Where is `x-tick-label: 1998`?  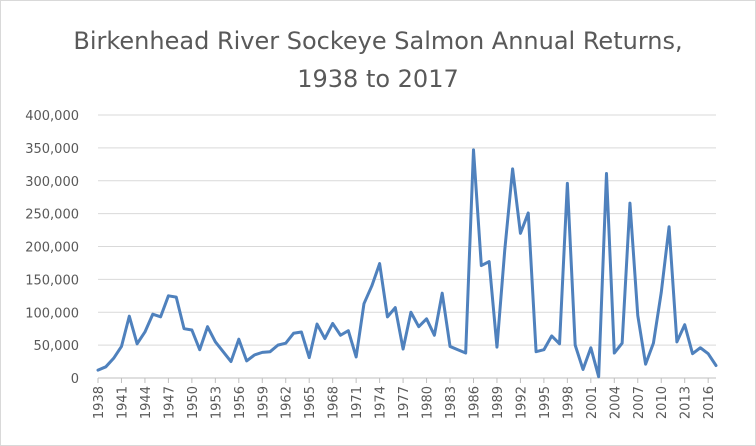 x-tick-label: 1998 is located at coordinates (568, 402).